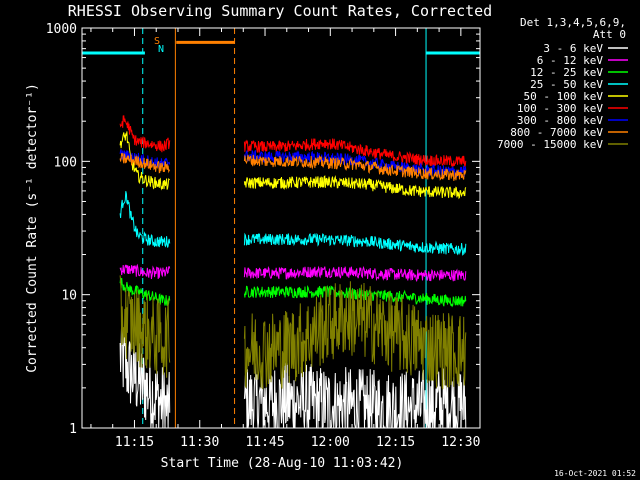 Image resolution: width=640 pixels, height=480 pixels. I want to click on legend-label: 6 - 12 keV, so click(570, 60).